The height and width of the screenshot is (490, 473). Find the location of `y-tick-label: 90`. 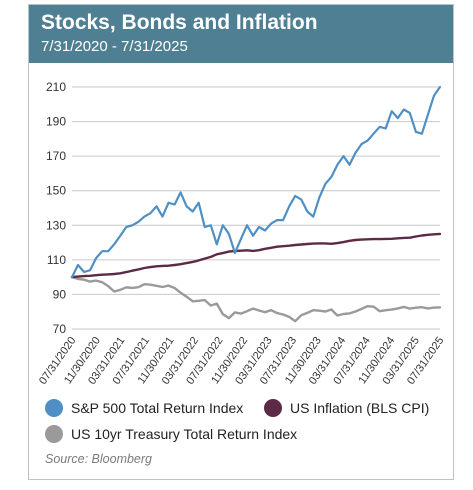

y-tick-label: 90 is located at coordinates (60, 294).